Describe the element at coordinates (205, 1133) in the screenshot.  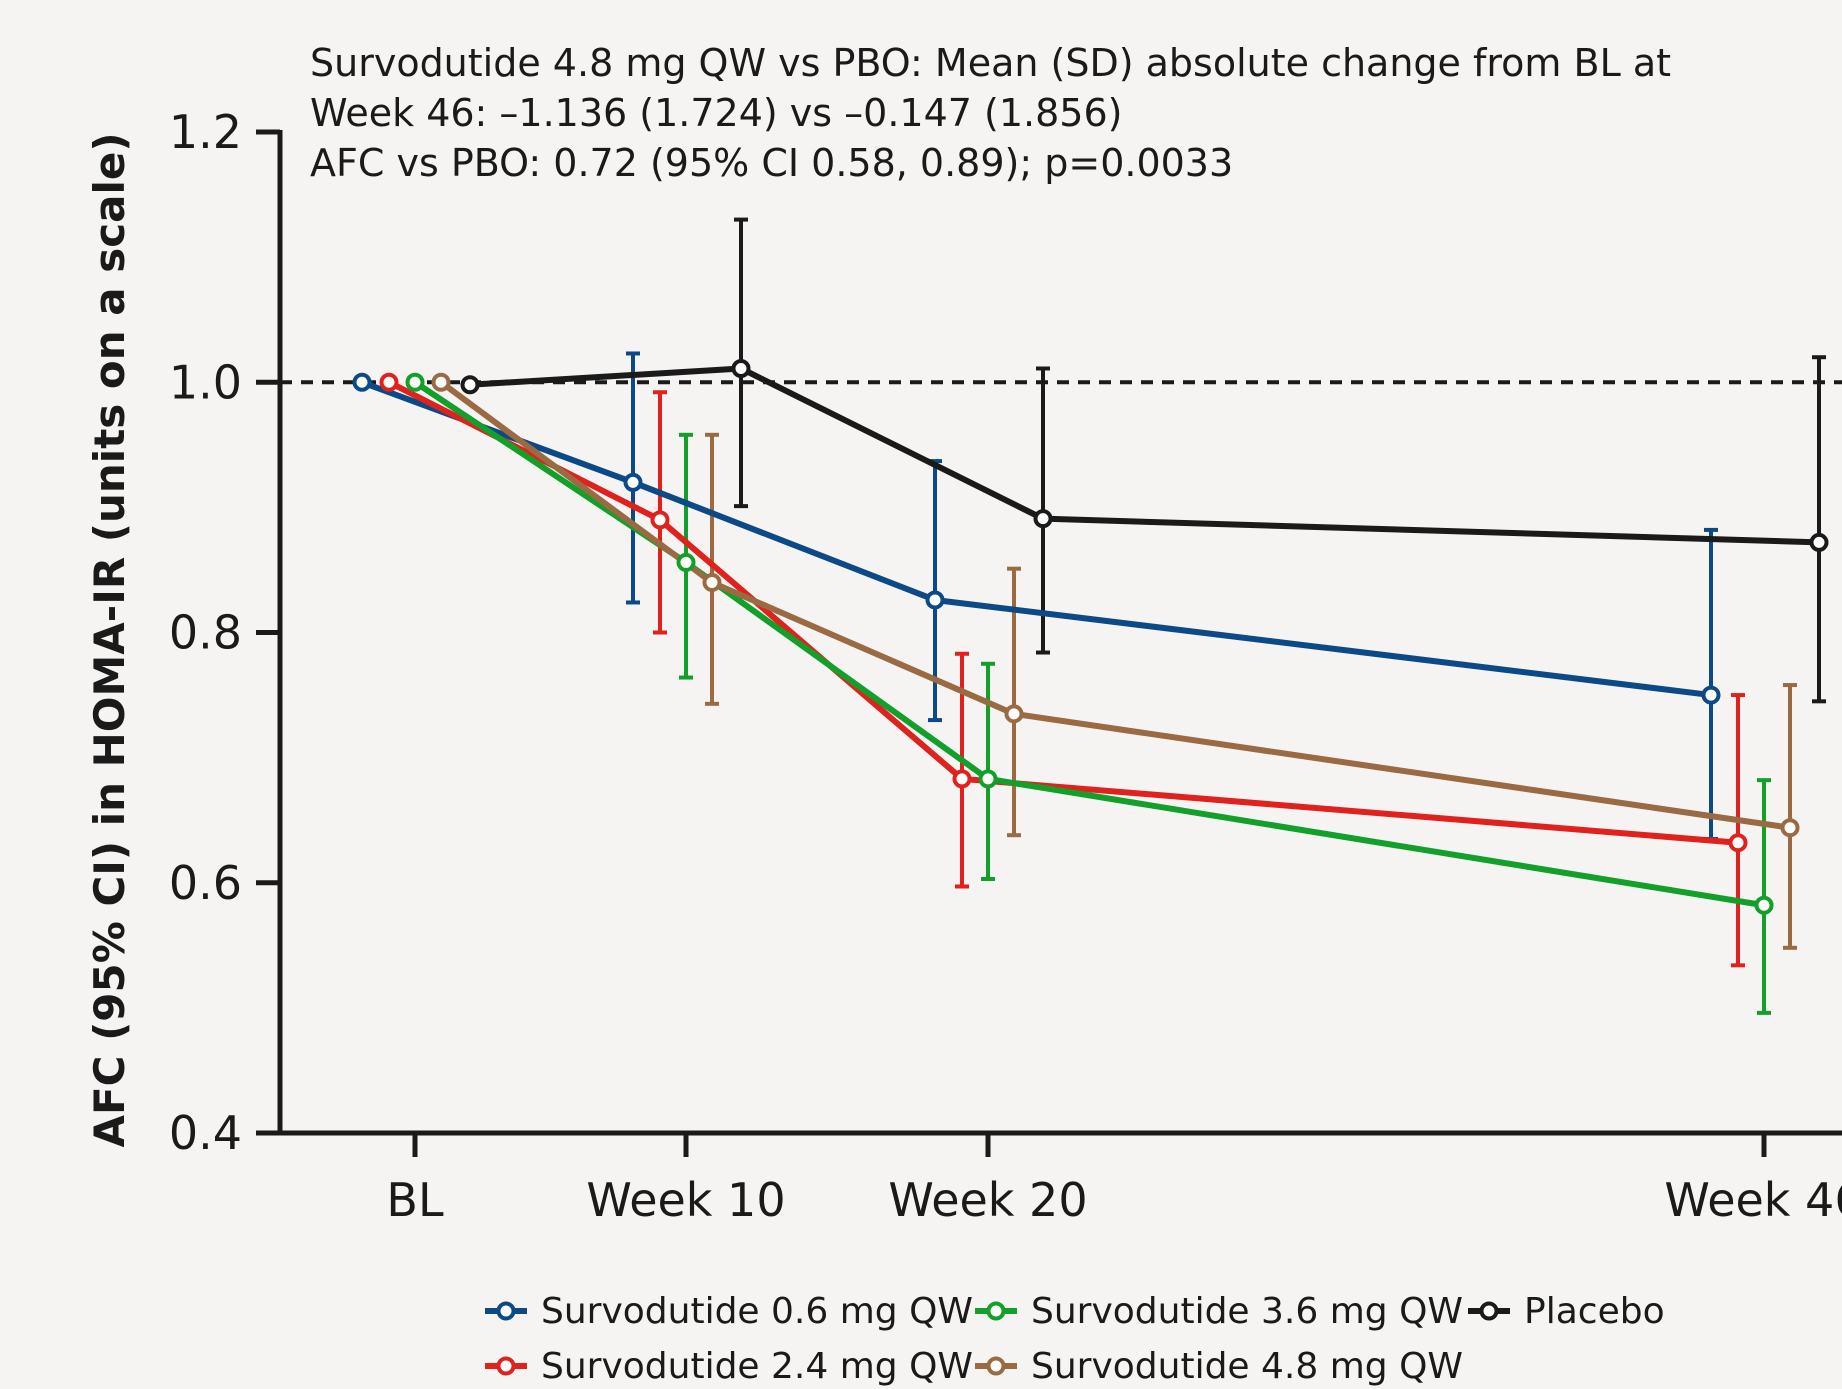
I see `y-tick-label: 0.4` at that location.